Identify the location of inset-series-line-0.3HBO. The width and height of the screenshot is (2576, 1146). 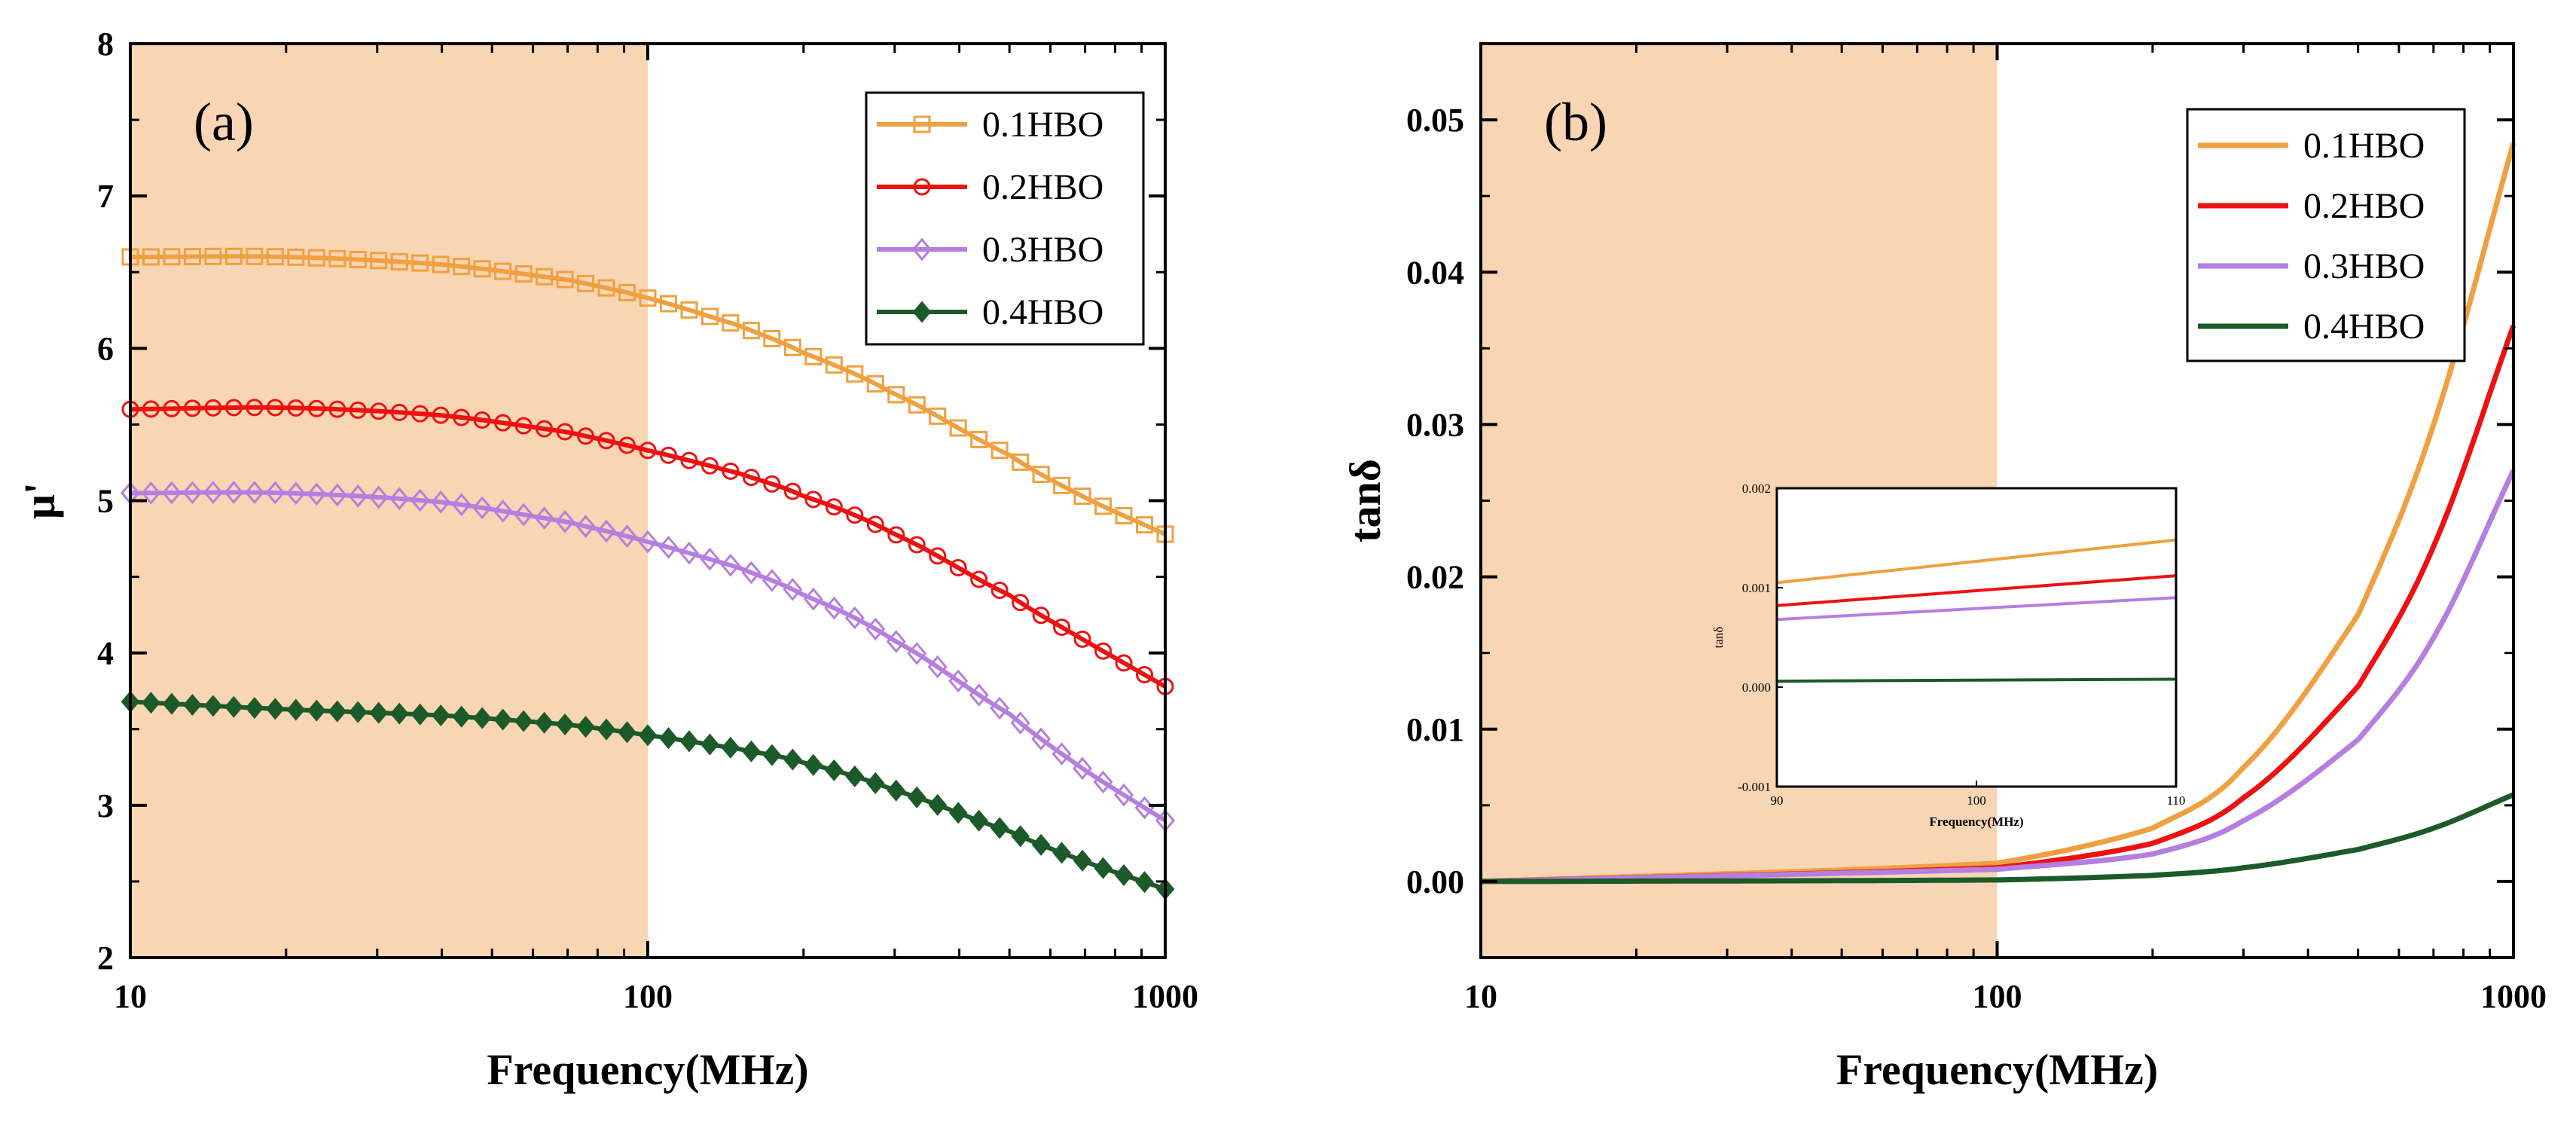
(1977, 609).